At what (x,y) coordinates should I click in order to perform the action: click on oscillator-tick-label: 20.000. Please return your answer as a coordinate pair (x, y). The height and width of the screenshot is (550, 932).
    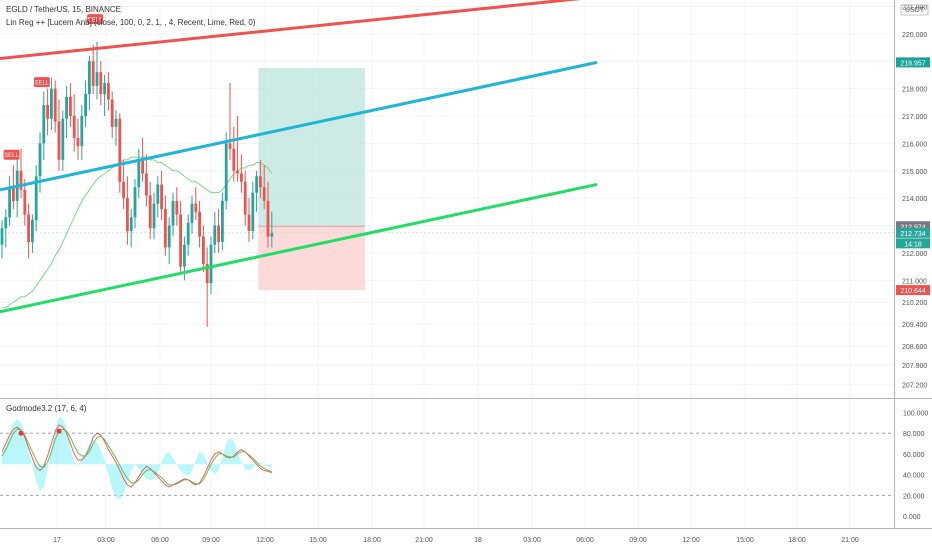
    Looking at the image, I should click on (914, 496).